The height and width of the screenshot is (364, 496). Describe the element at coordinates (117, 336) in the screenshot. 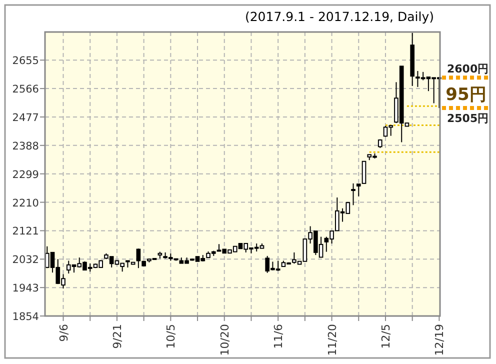

I see `x-tick-label: 9/21` at that location.